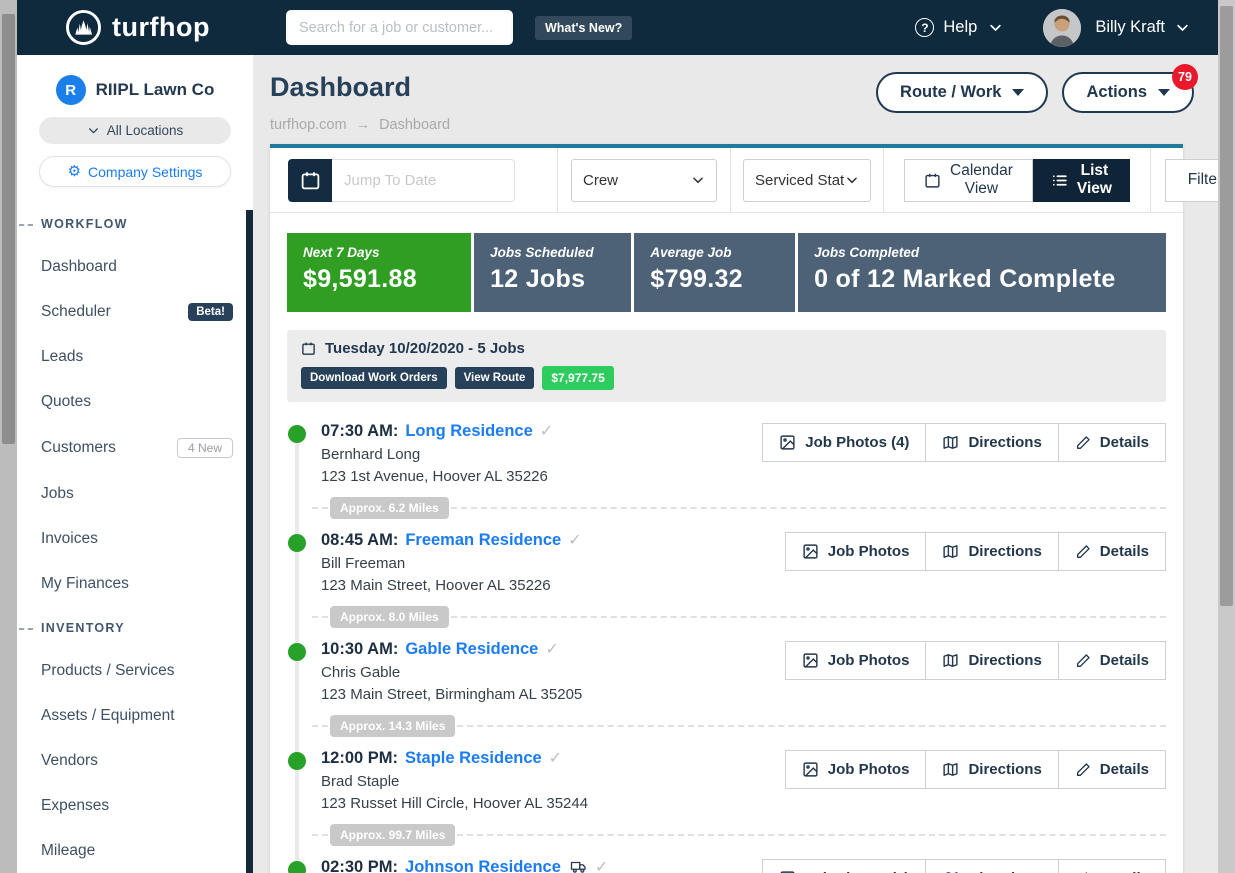 This screenshot has width=1235, height=873. I want to click on breadcrumb: turfhop.com → Dashboard, so click(360, 125).